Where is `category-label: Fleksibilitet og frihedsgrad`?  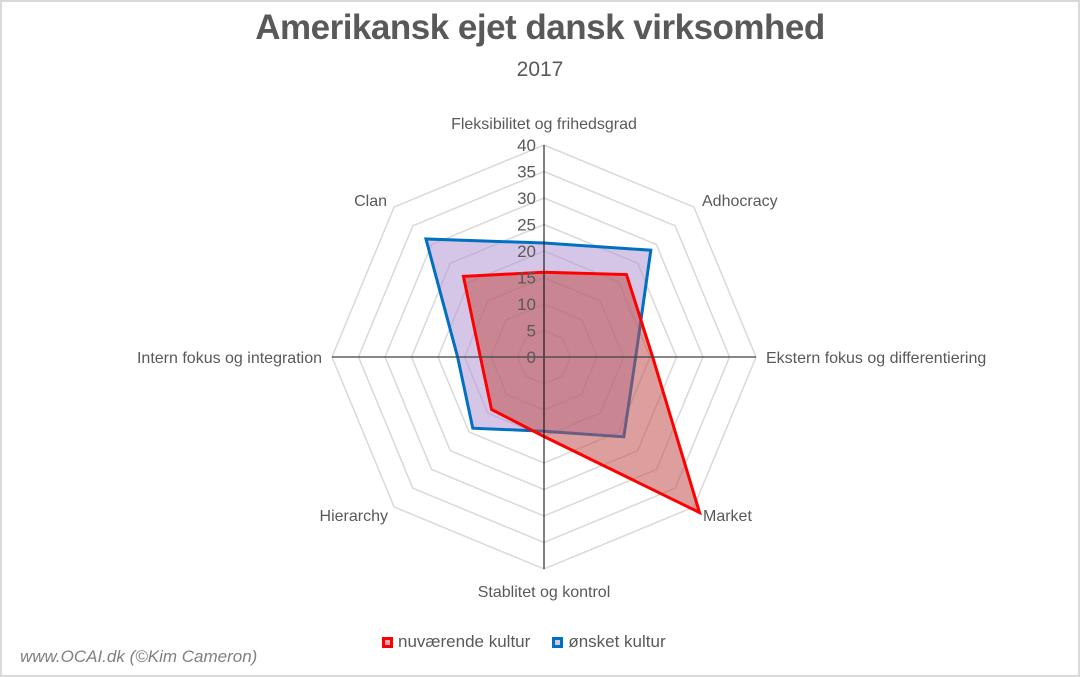
category-label: Fleksibilitet og frihedsgrad is located at coordinates (544, 124).